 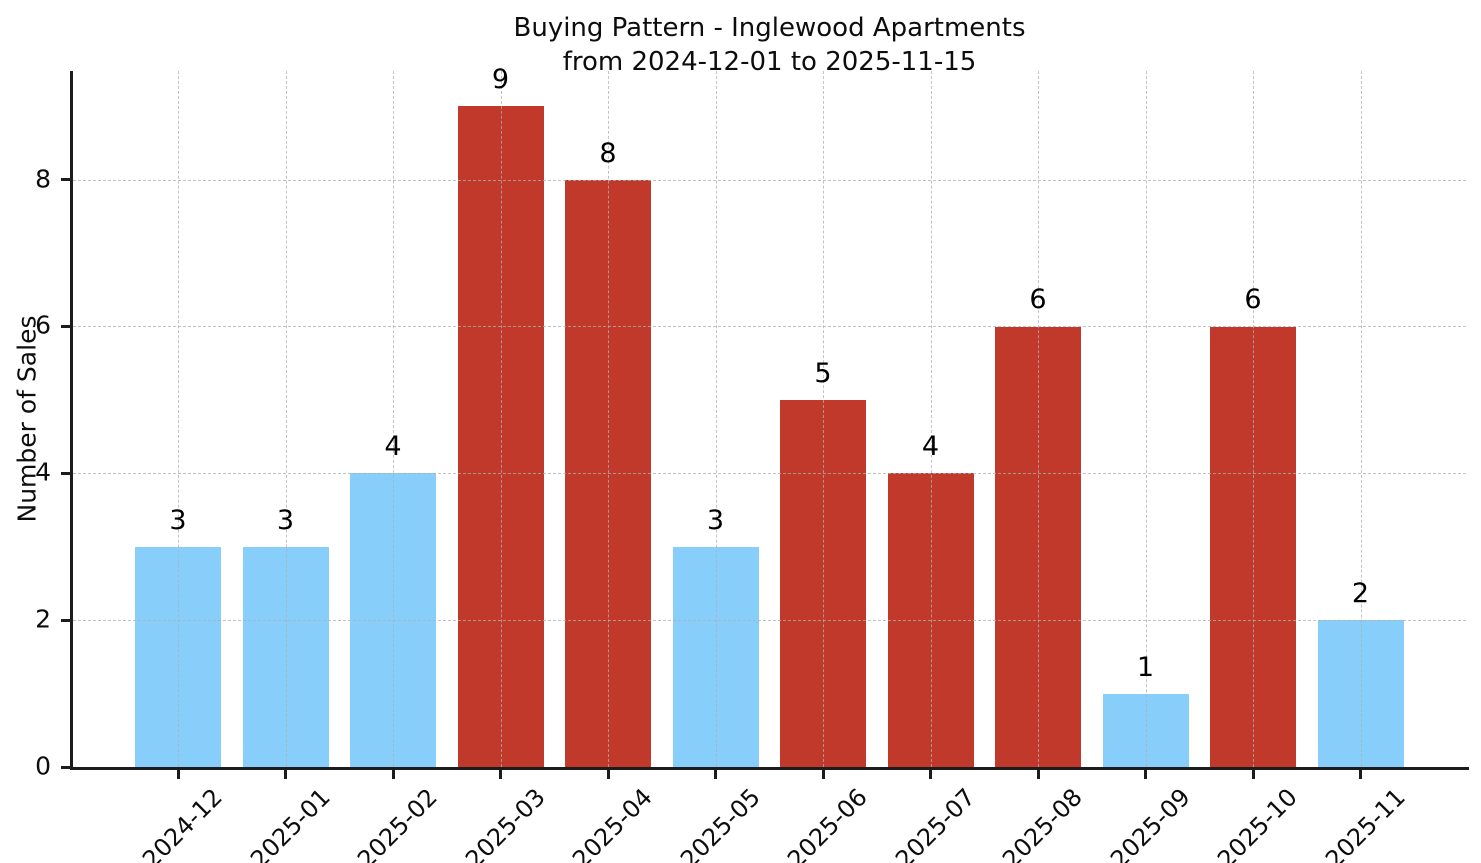 I want to click on bar-value-label: 2, so click(x=1360, y=594).